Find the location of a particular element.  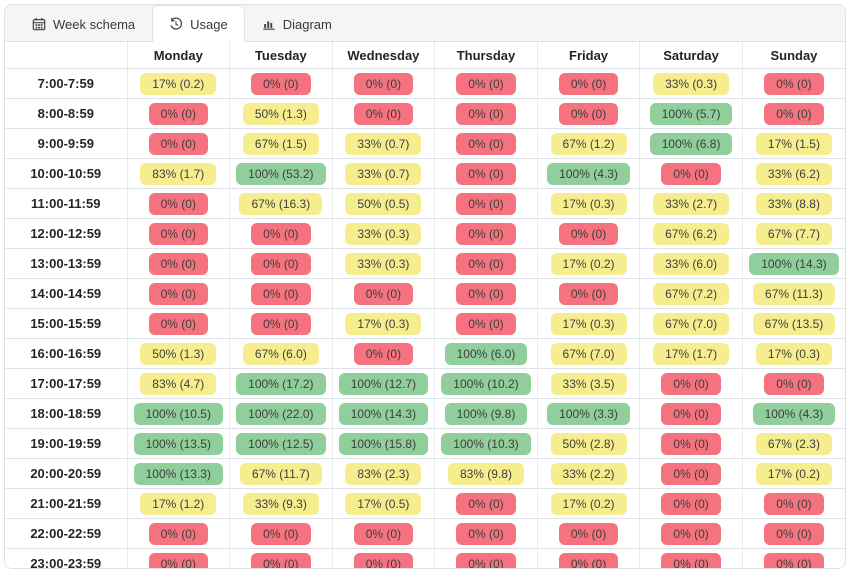

usage-cell: 83% (4.7) is located at coordinates (179, 383).